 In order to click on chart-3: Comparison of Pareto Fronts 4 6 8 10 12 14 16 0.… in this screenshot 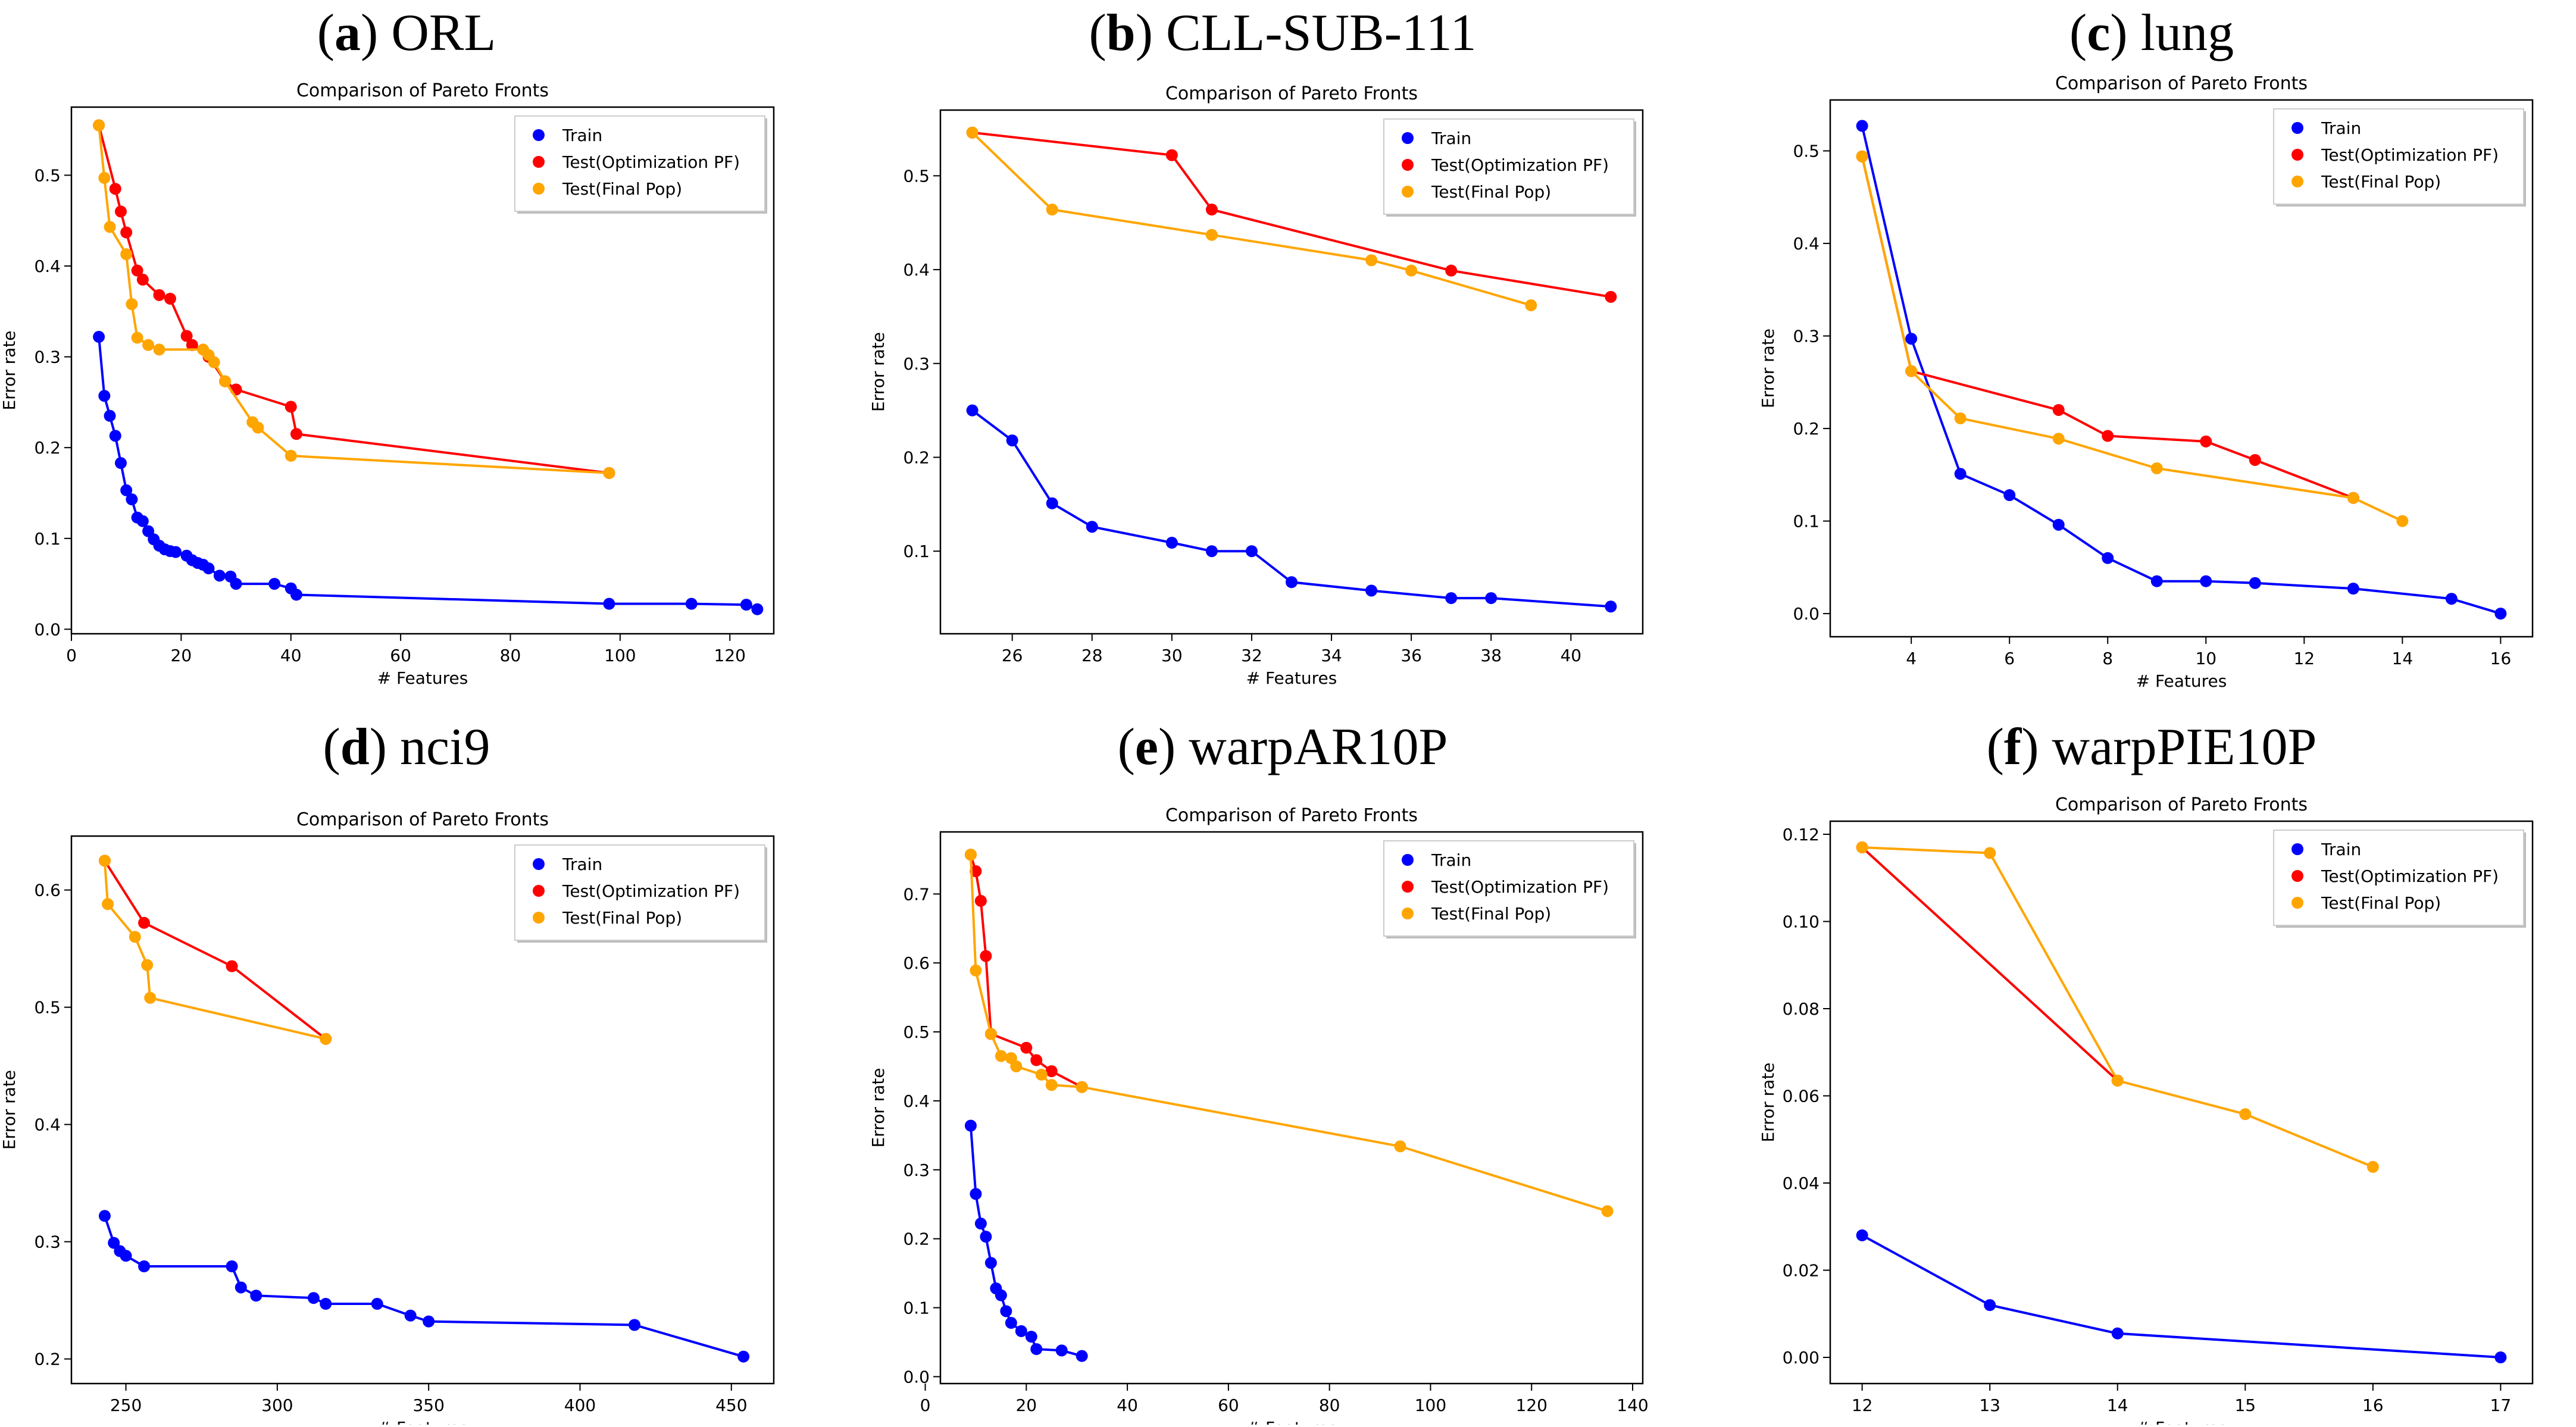, I will do `click(2146, 382)`.